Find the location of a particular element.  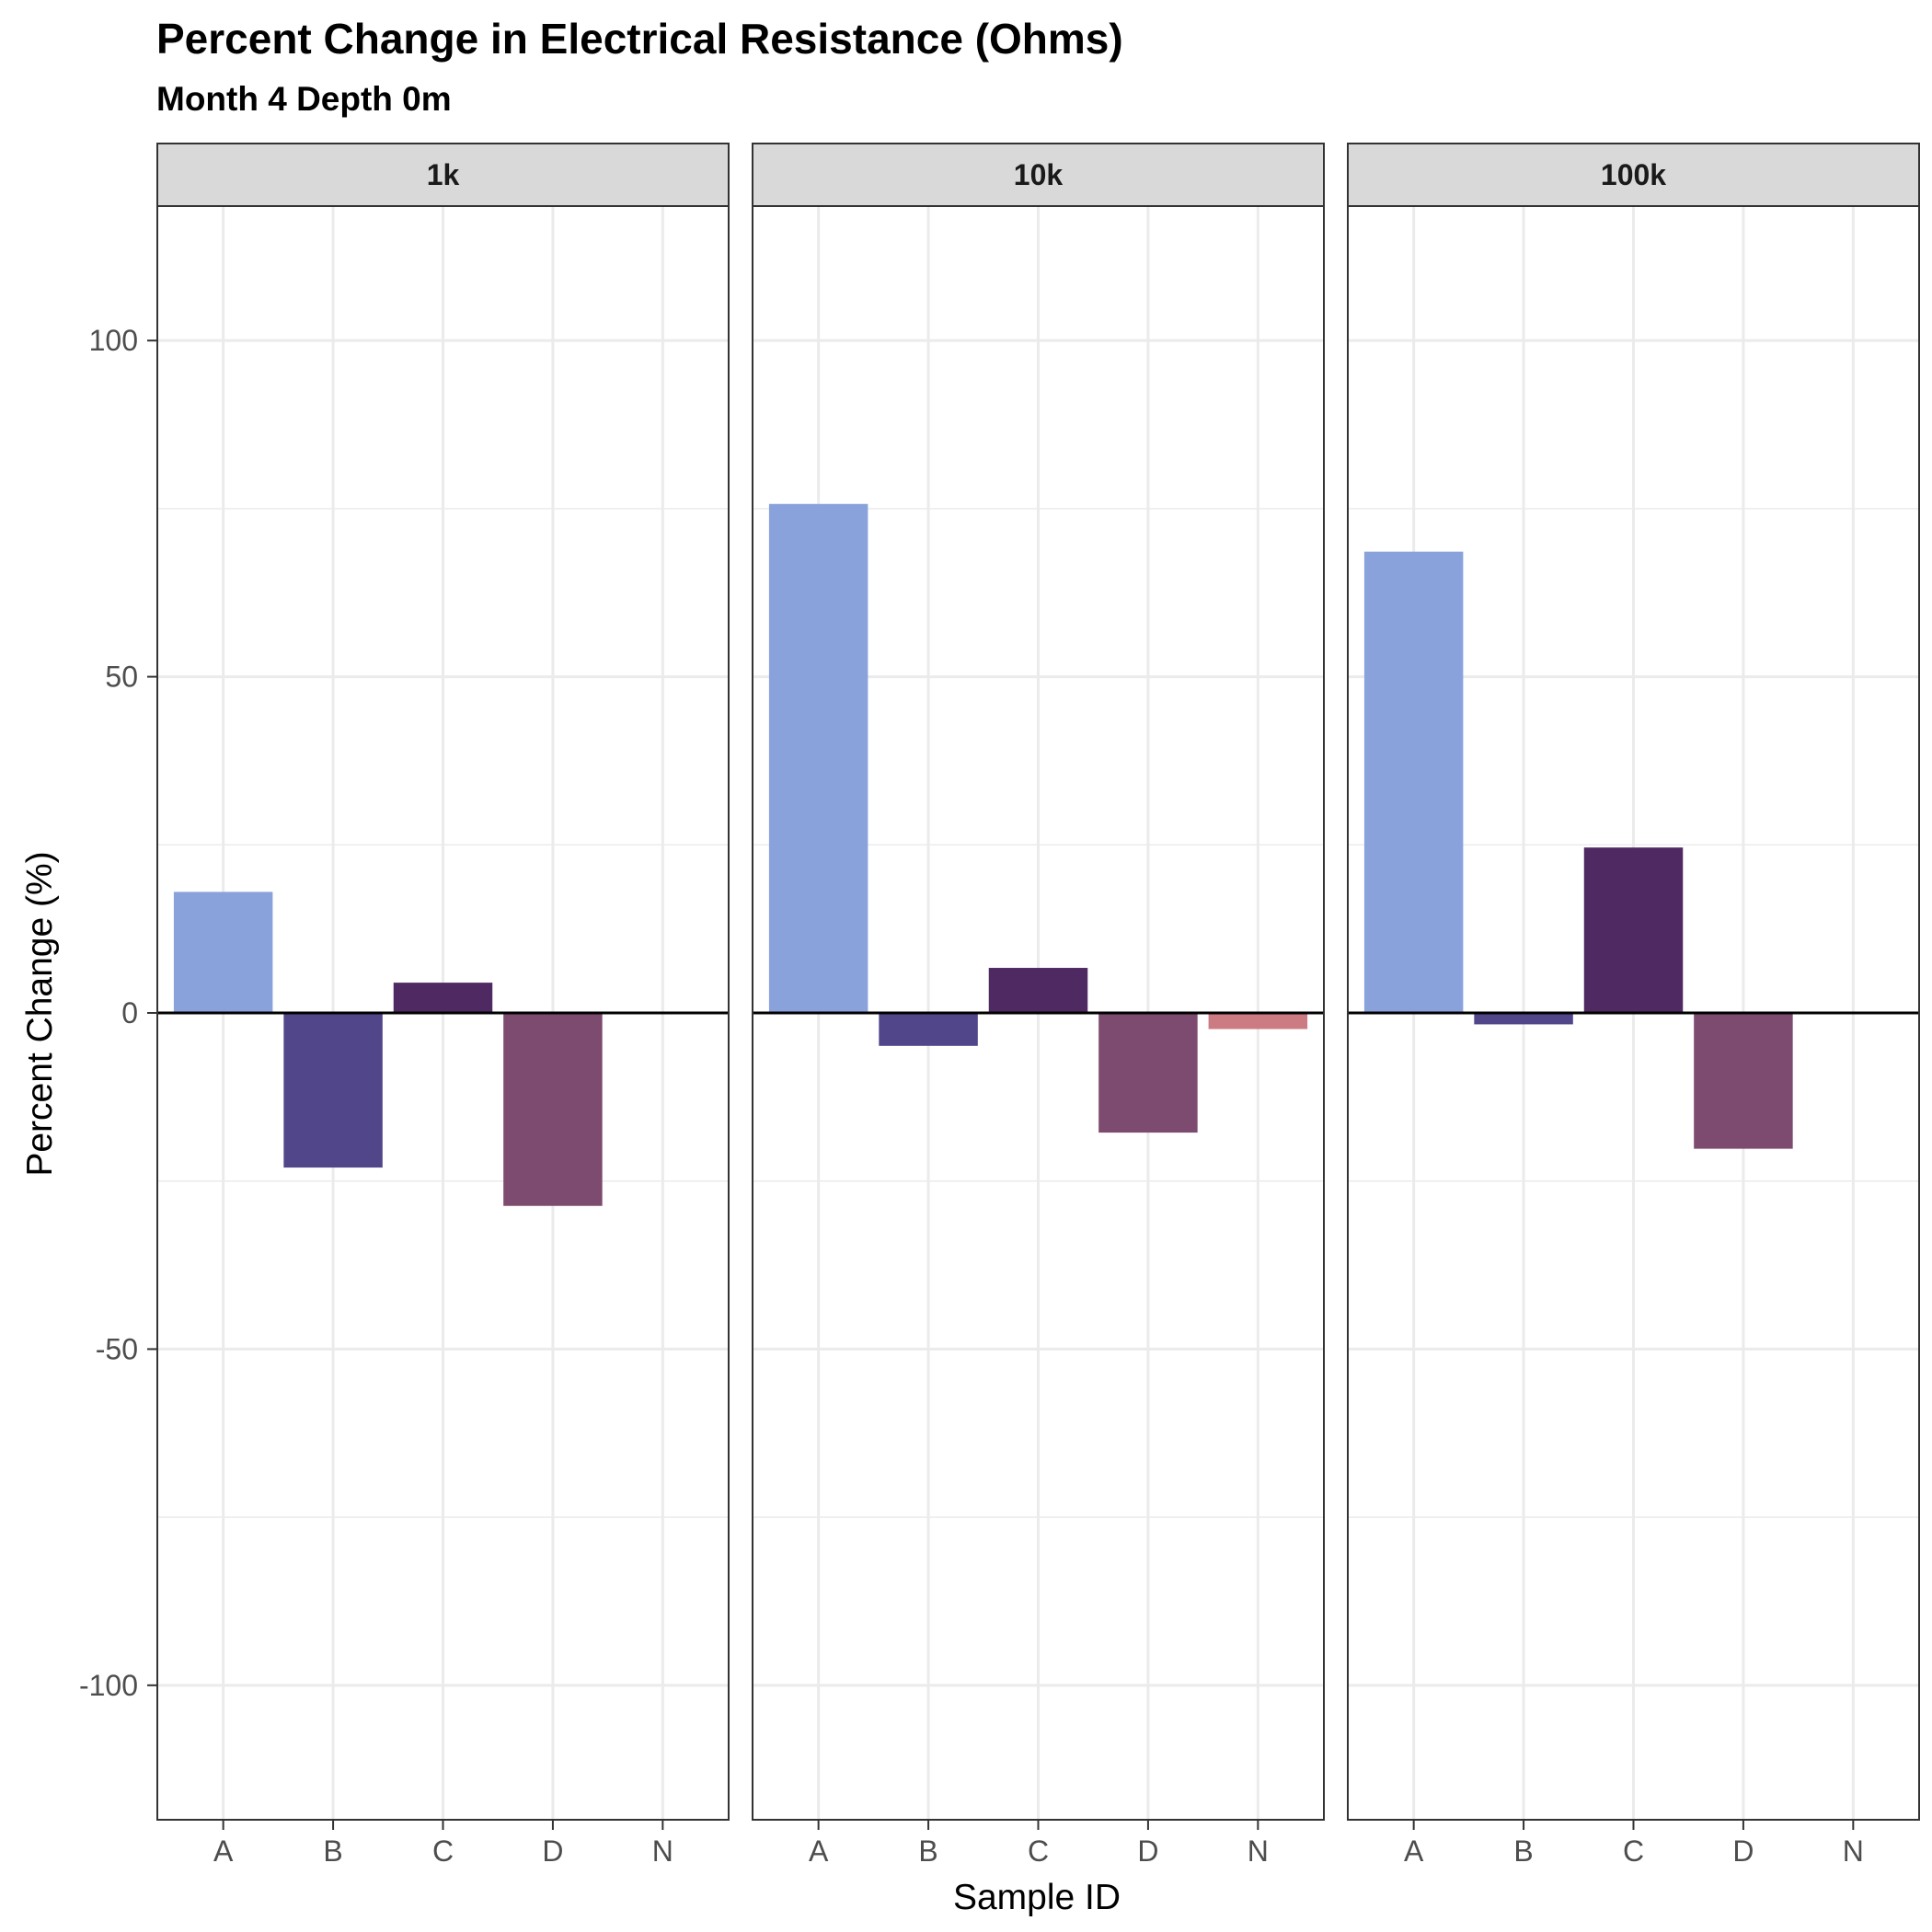

bar-1k-B is located at coordinates (333, 1090).